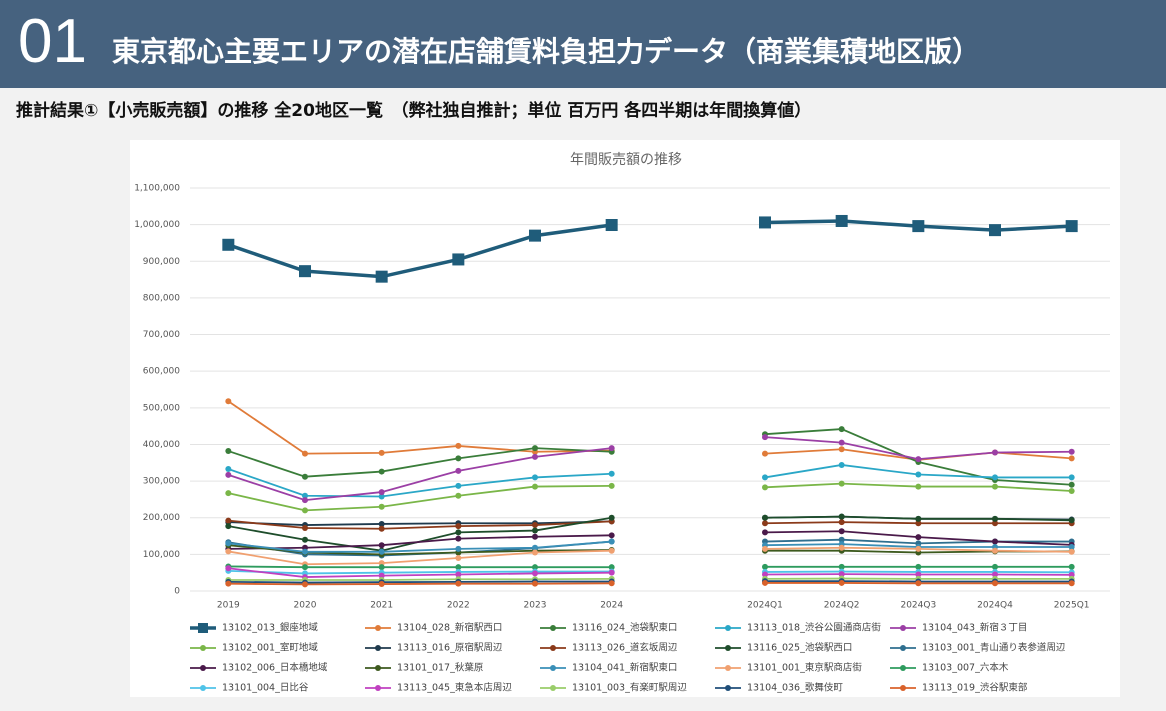 This screenshot has height=711, width=1166. I want to click on legend-label: 13104_041_新宿駅東口, so click(624, 668).